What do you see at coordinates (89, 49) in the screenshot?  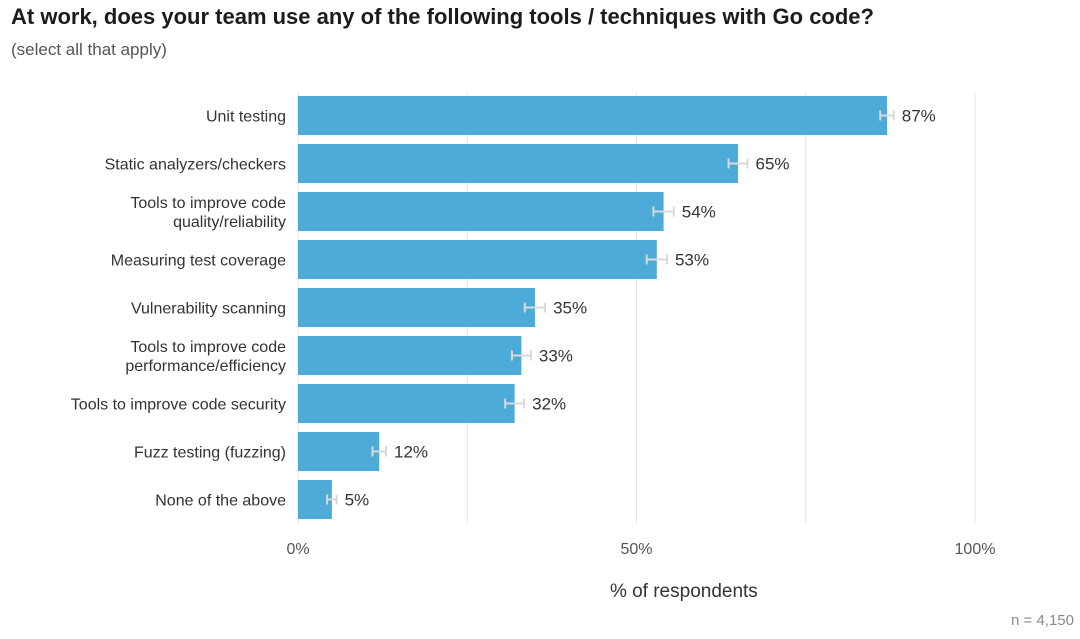 I see `chart-subtitle: (select all that apply)` at bounding box center [89, 49].